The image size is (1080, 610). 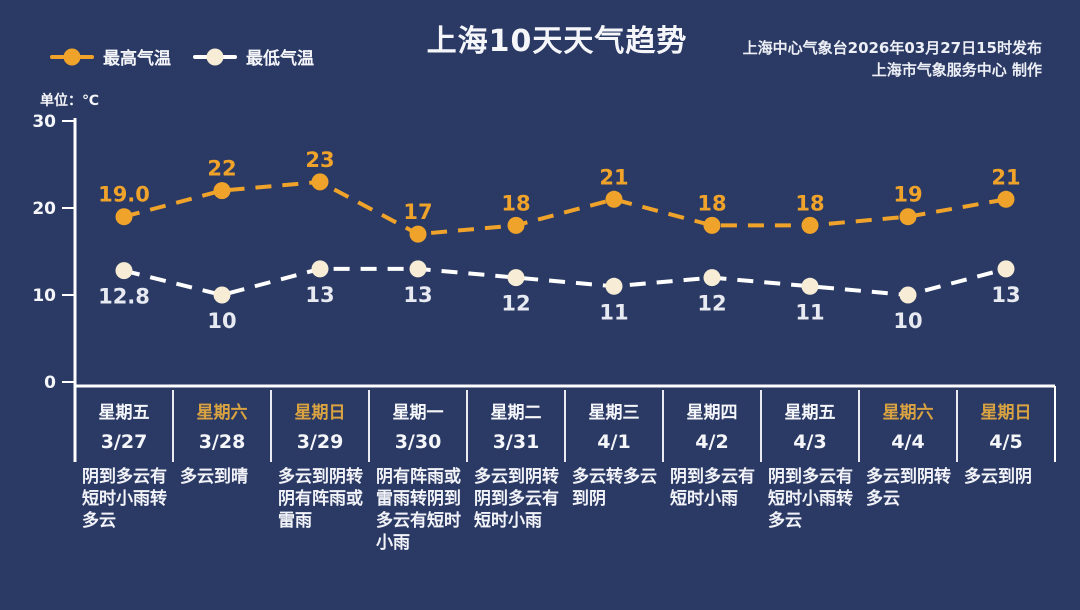 I want to click on high-temp-line-icon, so click(x=72, y=56).